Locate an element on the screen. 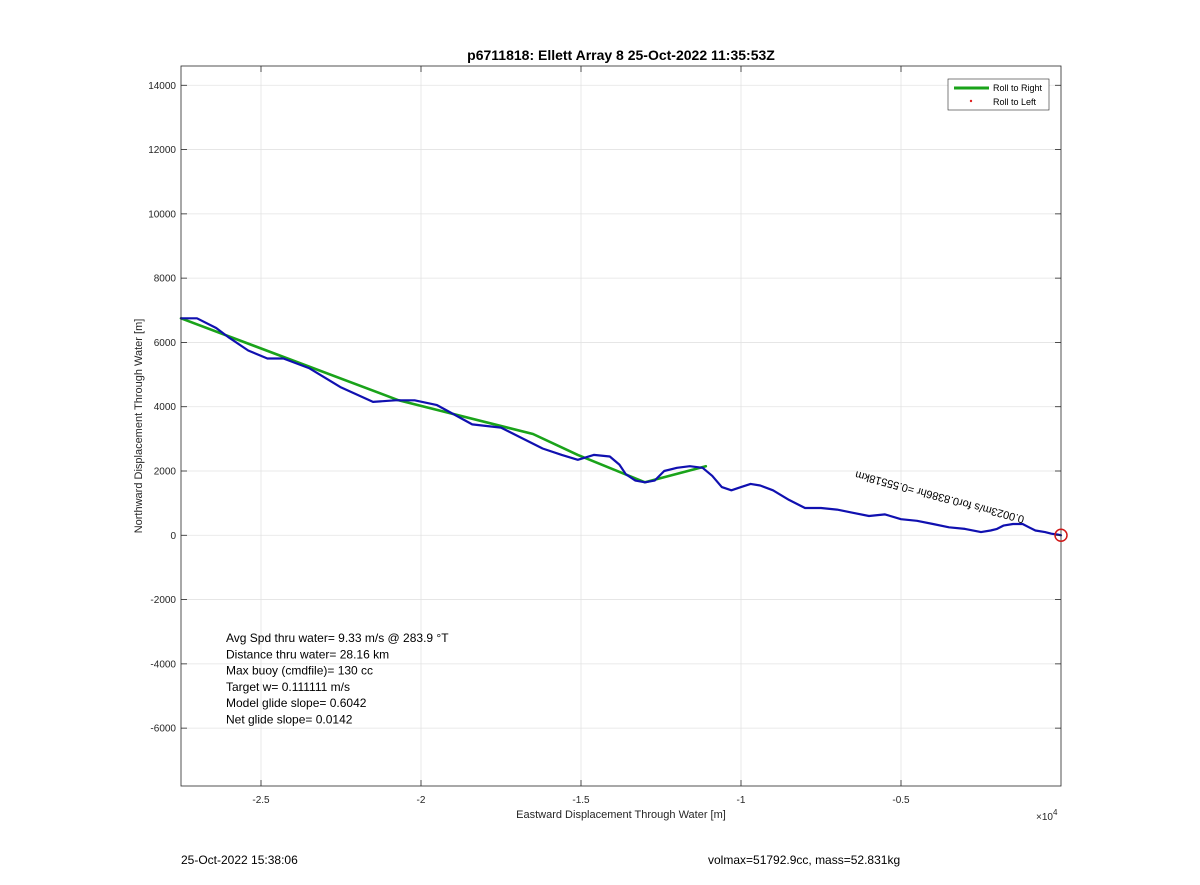  x-exponent-base: ×10 is located at coordinates (1044, 817).